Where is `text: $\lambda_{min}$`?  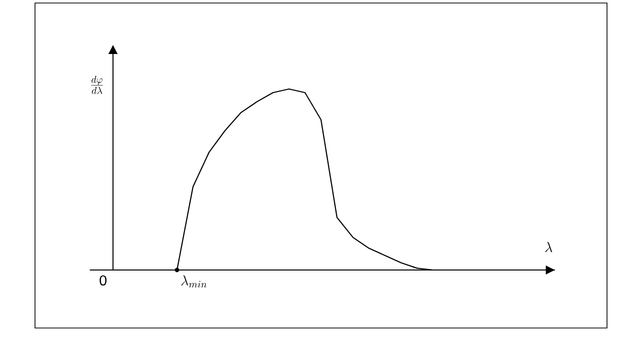 text: $\lambda_{min}$ is located at coordinates (194, 281).